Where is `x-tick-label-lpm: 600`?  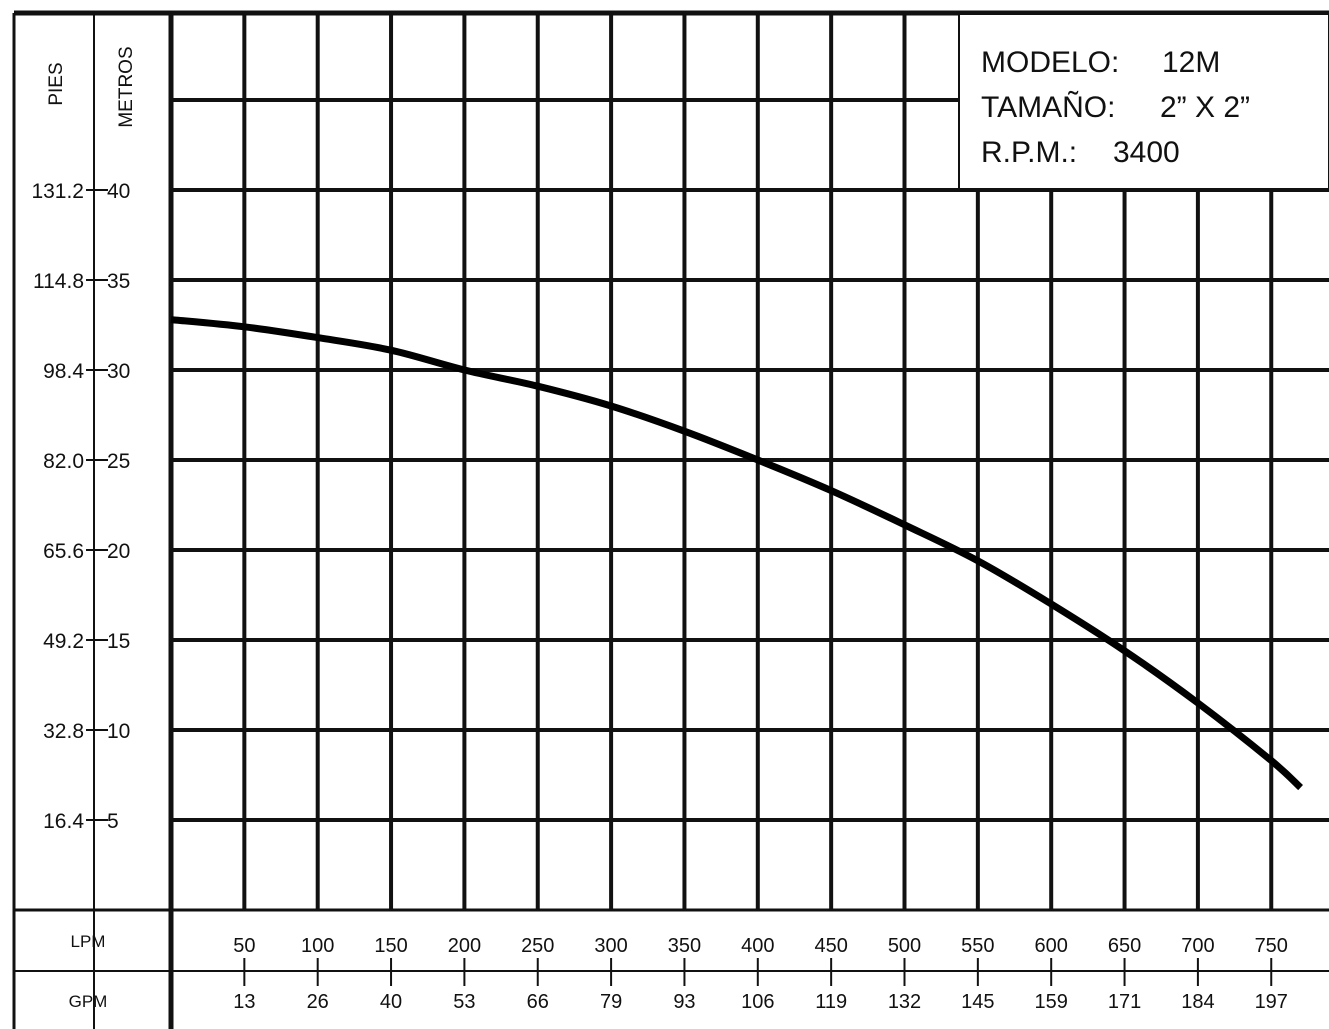
x-tick-label-lpm: 600 is located at coordinates (1051, 946).